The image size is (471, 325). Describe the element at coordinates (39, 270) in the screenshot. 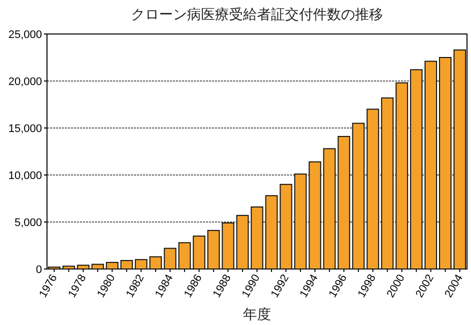

I see `y-tick-label: 0` at that location.